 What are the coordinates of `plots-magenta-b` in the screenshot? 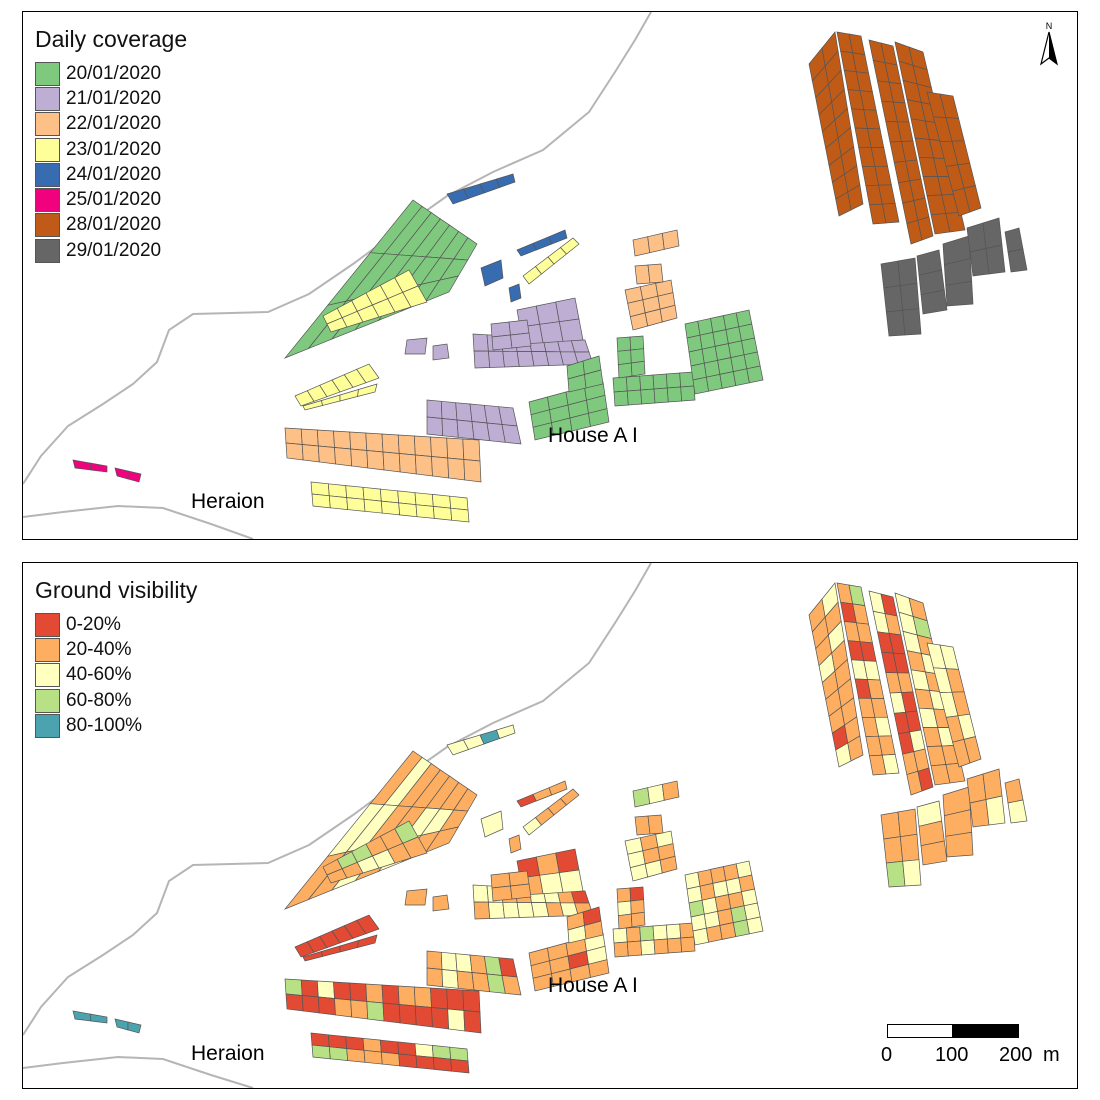 It's located at (128, 475).